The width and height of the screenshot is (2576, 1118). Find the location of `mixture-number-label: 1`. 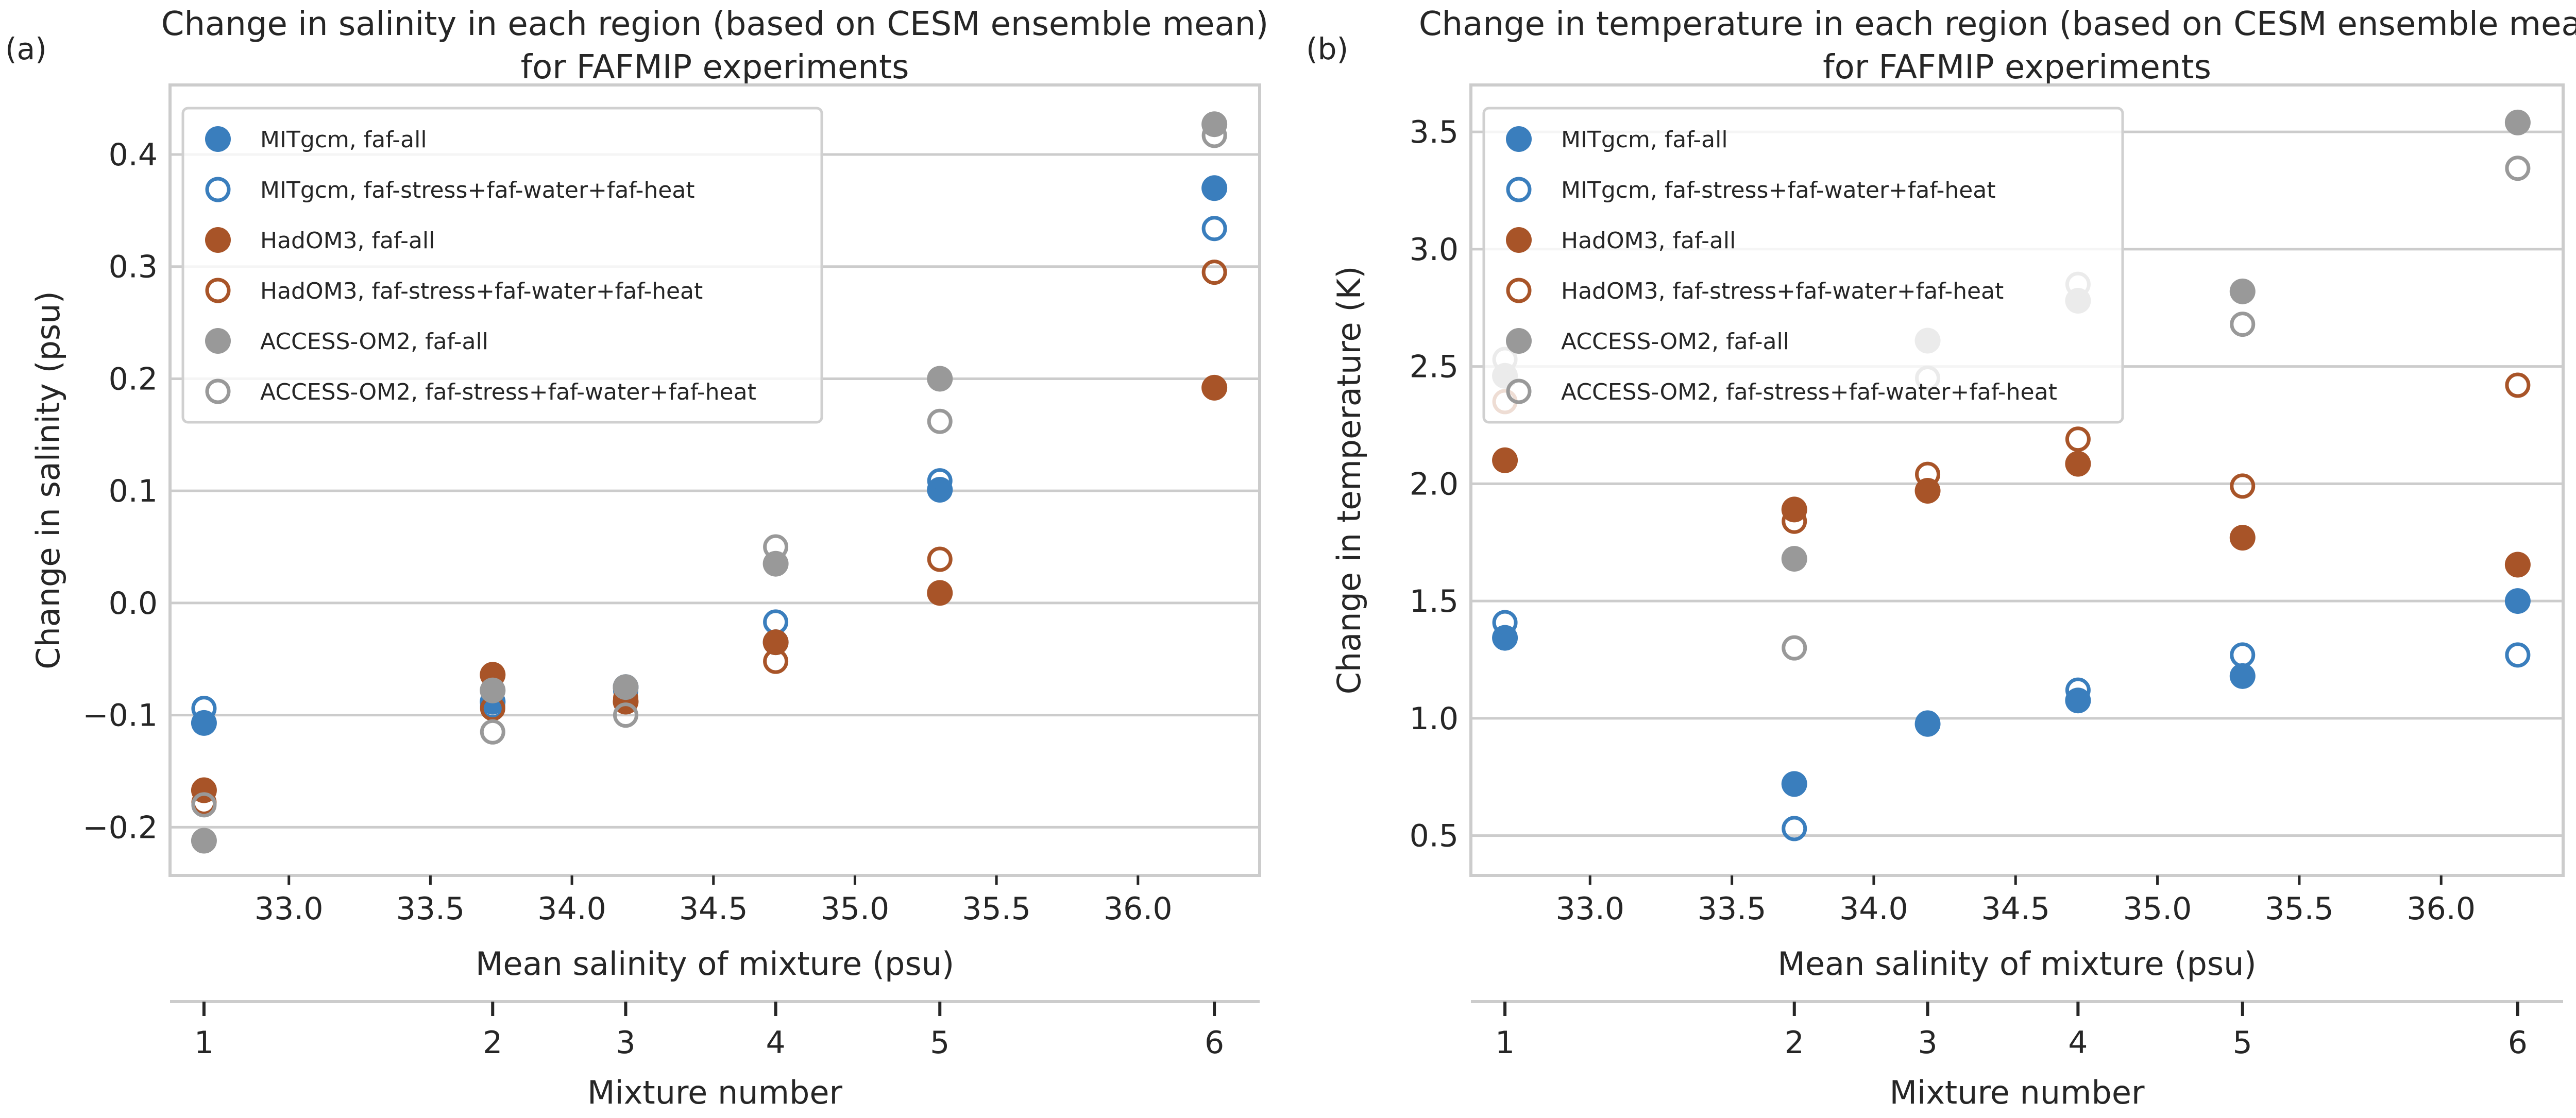

mixture-number-label: 1 is located at coordinates (1505, 1043).